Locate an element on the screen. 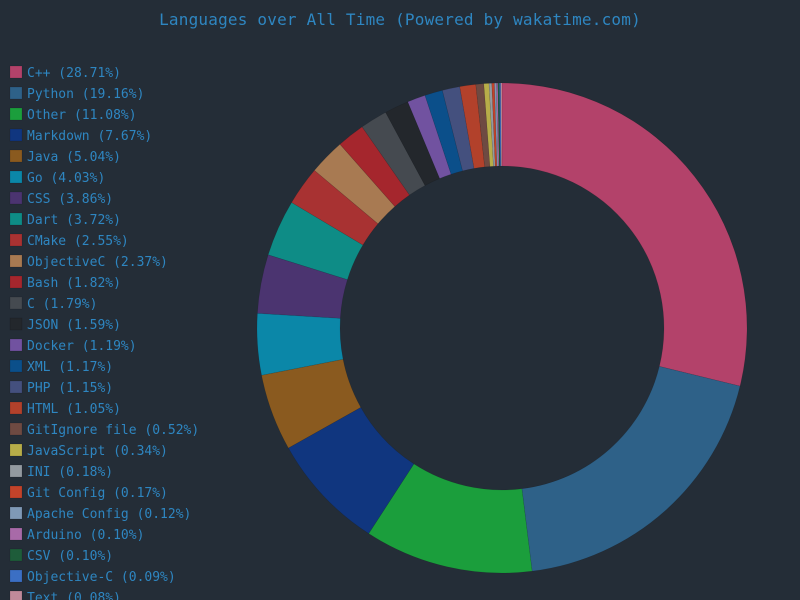  legend-item-text: Text (0.08%) is located at coordinates (65, 595).